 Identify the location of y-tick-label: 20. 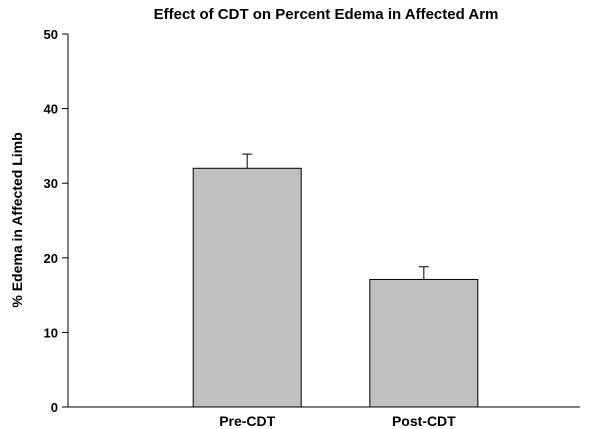
(51, 258).